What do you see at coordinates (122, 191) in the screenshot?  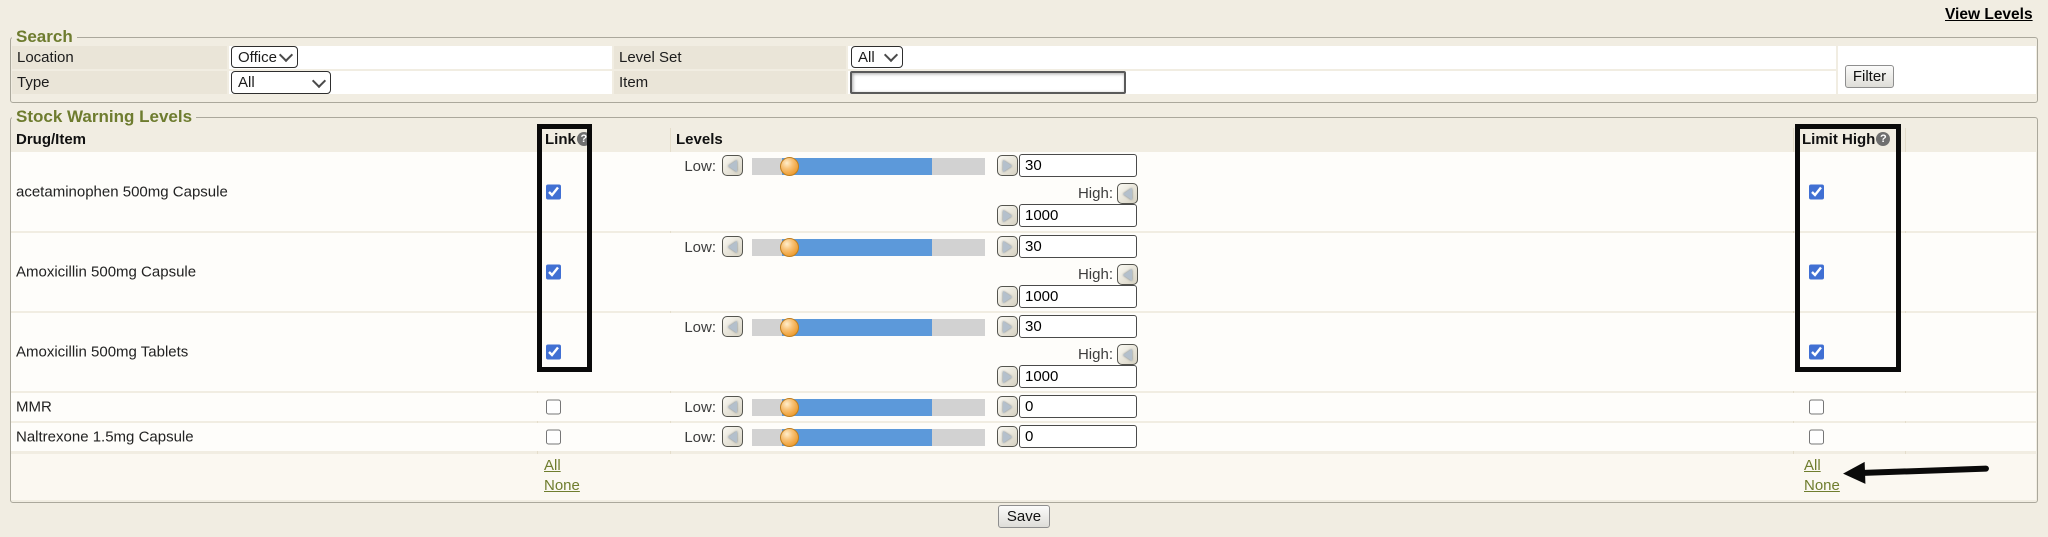 I see `drug-item-name: acetaminophen 500mg Capsule` at bounding box center [122, 191].